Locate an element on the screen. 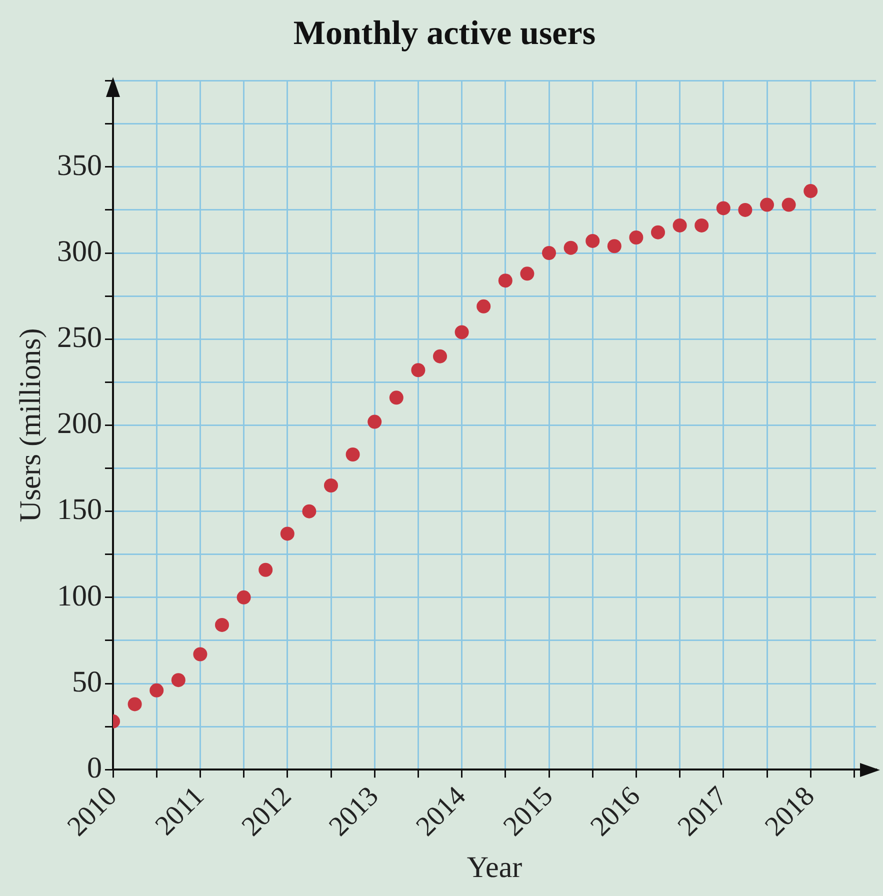 The image size is (883, 896). y-tick-label: 50 is located at coordinates (87, 681).